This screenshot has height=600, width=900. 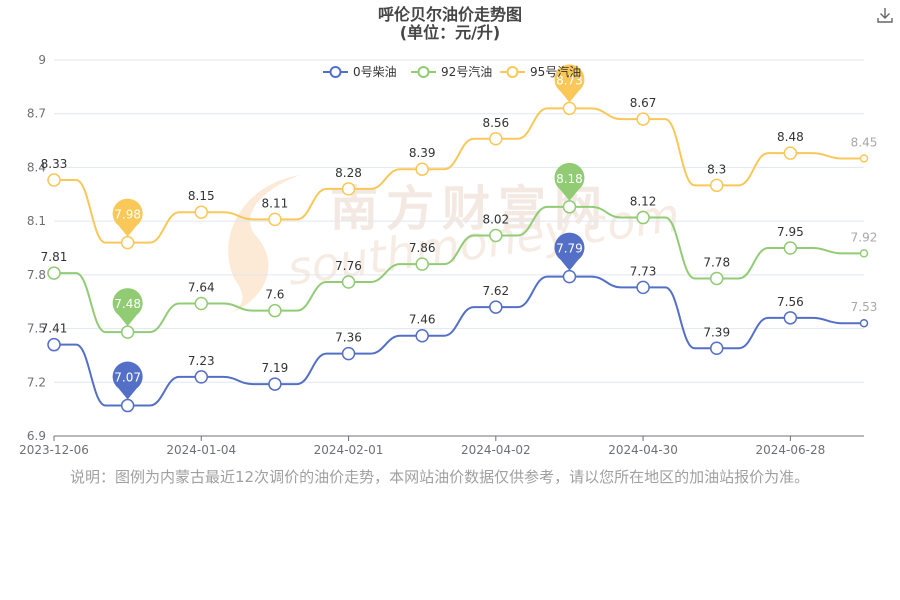 What do you see at coordinates (885, 15) in the screenshot?
I see `download-icon` at bounding box center [885, 15].